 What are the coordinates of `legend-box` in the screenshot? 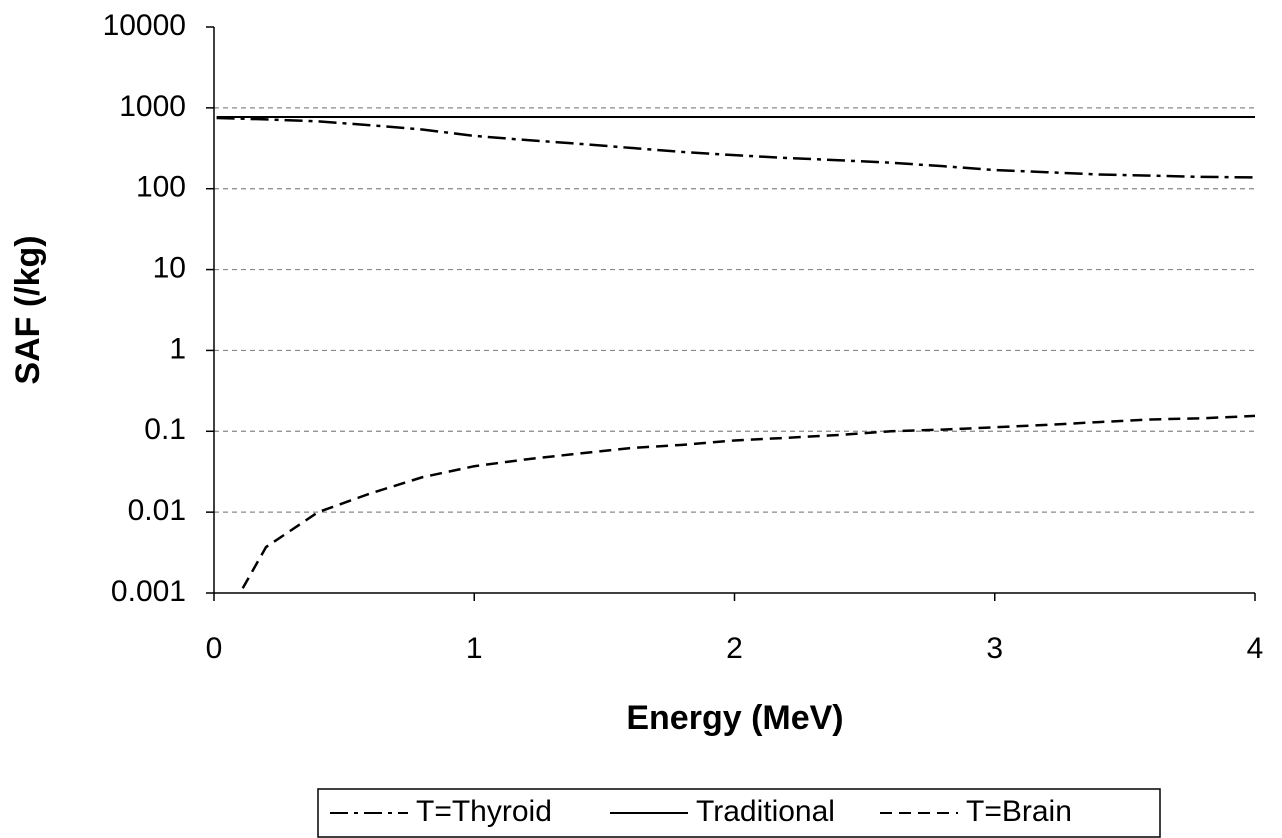 It's located at (739, 813).